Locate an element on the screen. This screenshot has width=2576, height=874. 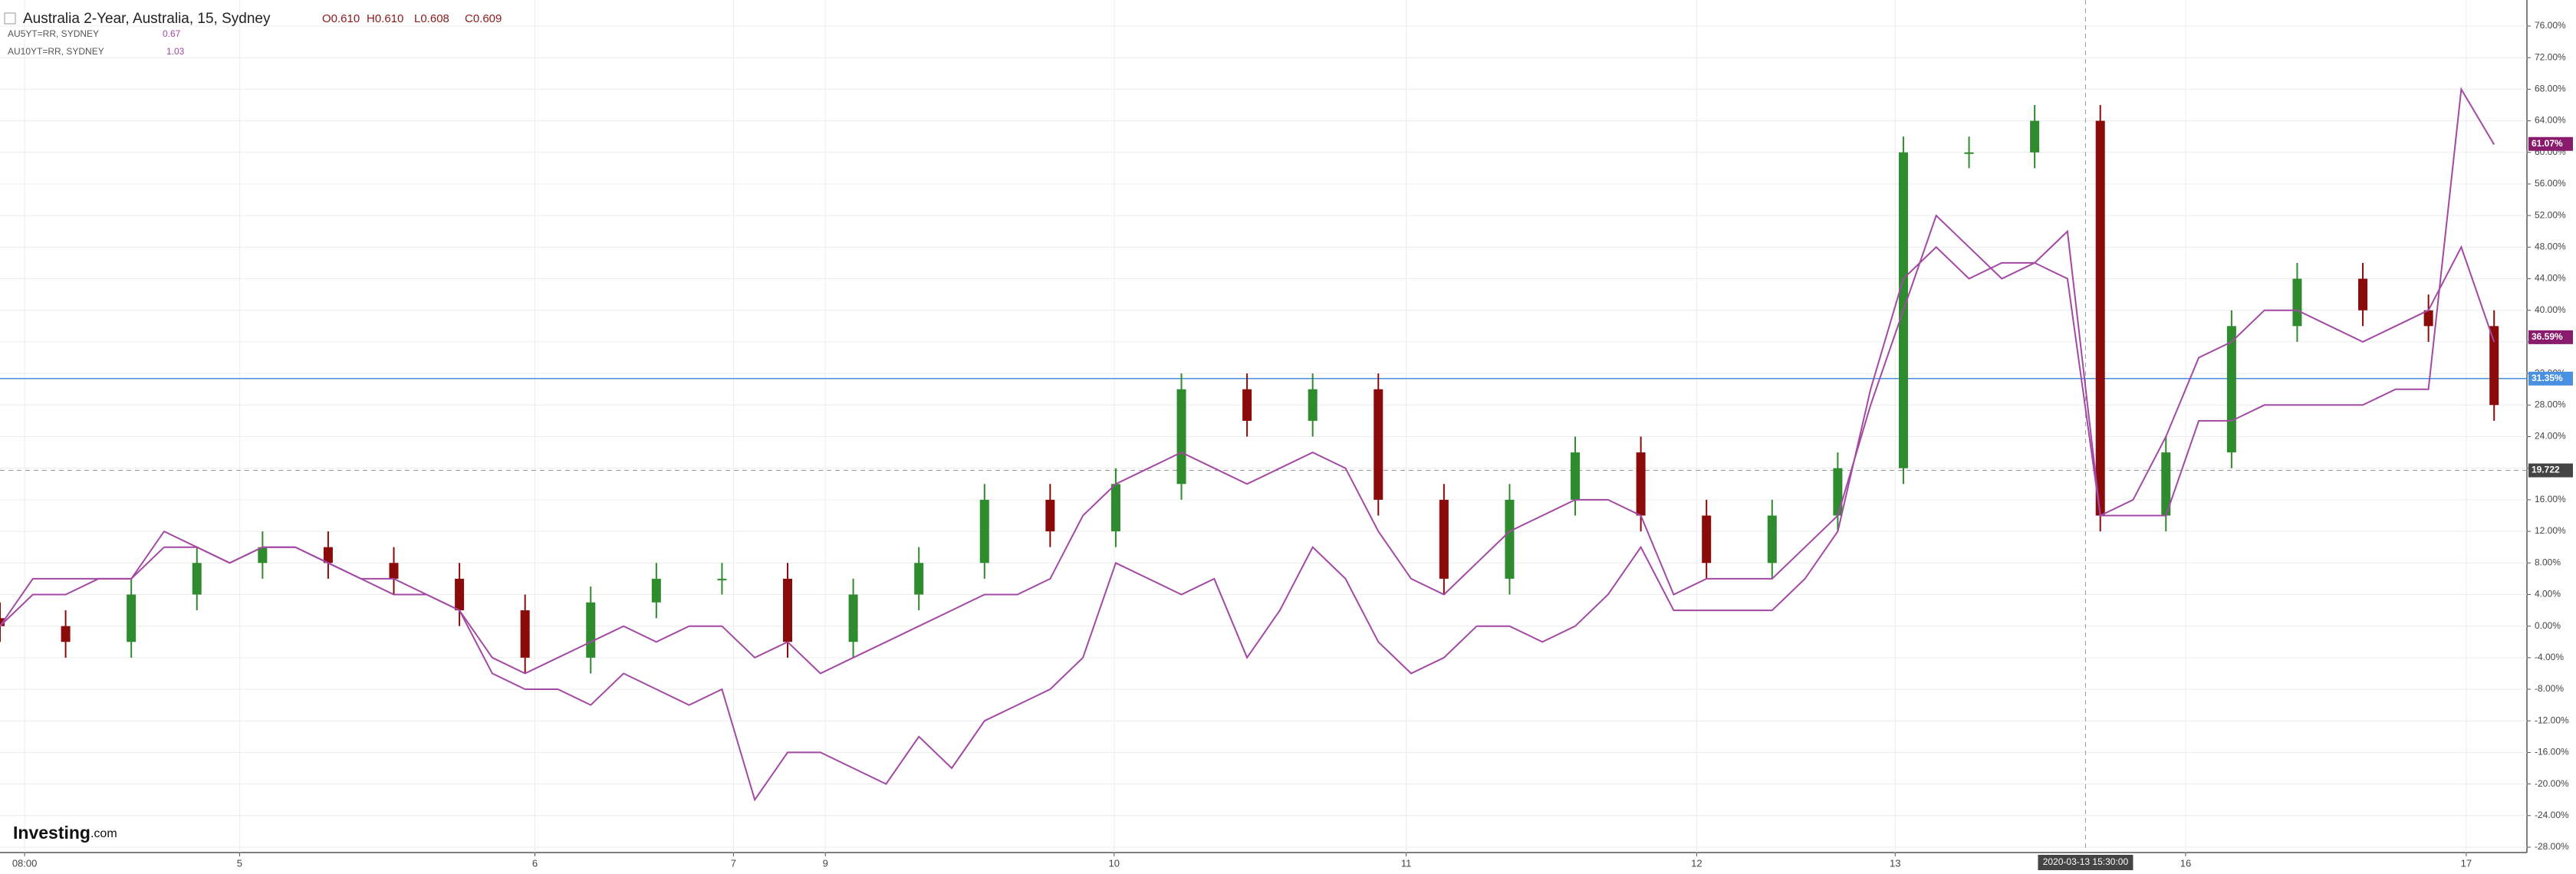
y-tick-label: 40.00% is located at coordinates (2550, 310).